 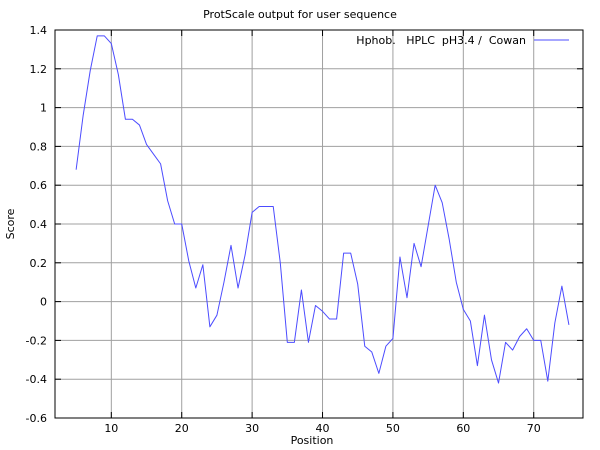 I want to click on chart-title: ProtScale output for user sequence, so click(x=300, y=14).